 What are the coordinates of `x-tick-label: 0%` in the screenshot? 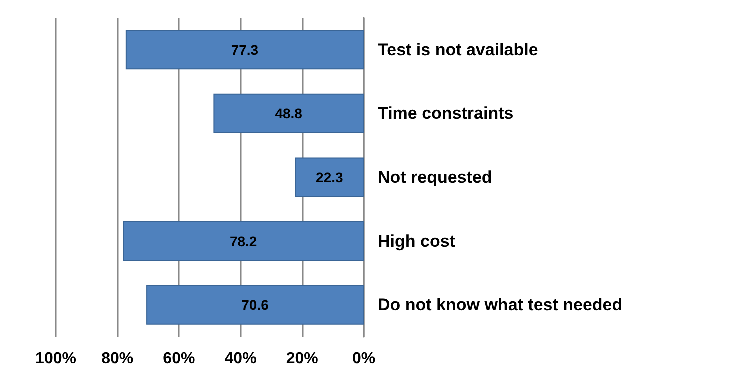 It's located at (364, 359).